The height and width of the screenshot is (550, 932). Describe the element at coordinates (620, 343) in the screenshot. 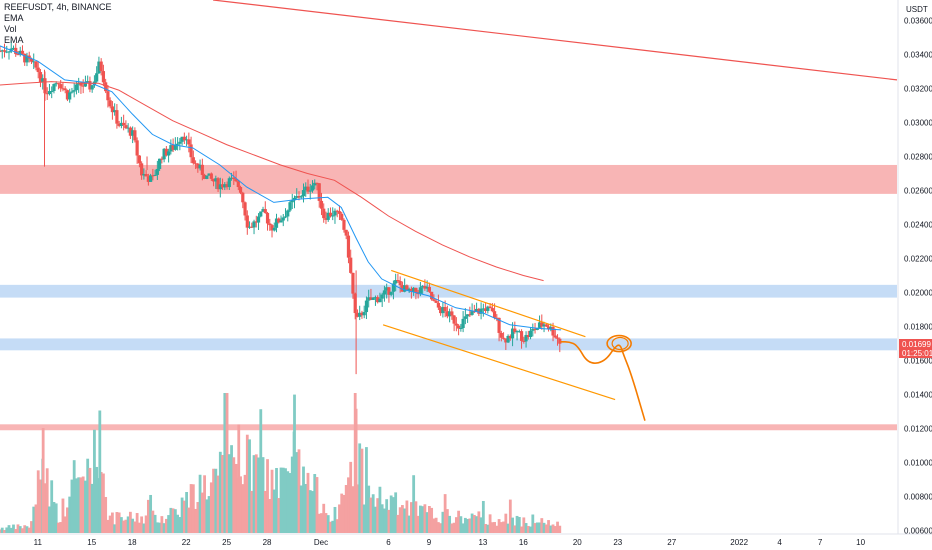

I see `target-circle-inner` at that location.